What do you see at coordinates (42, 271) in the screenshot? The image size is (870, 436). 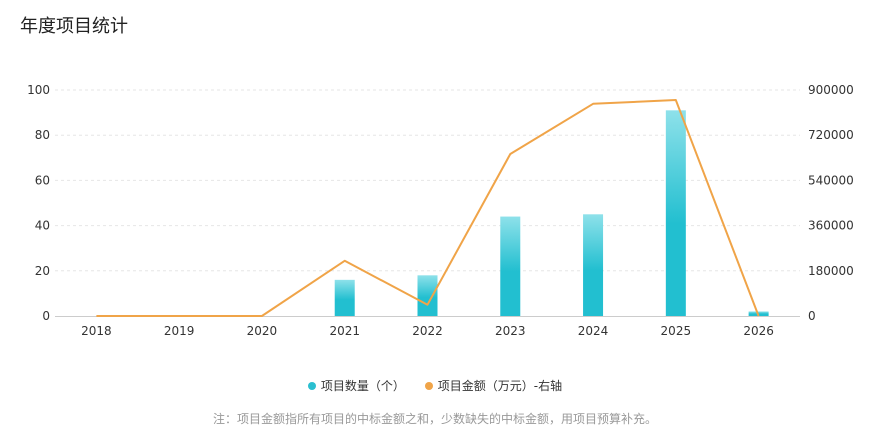 I see `y-left-tick-label: 20` at bounding box center [42, 271].